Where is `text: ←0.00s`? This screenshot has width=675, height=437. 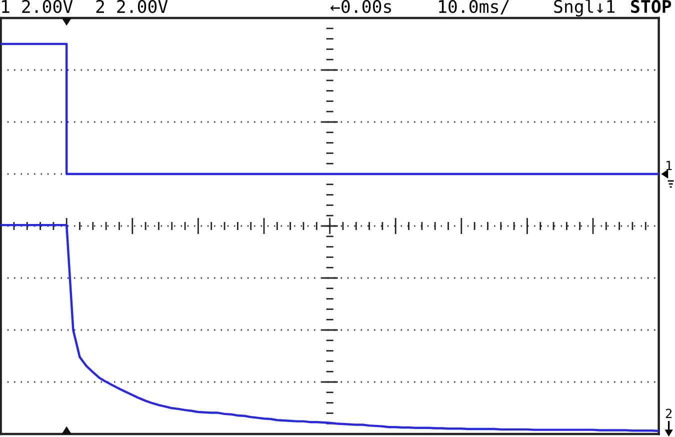
text: ←0.00s is located at coordinates (360, 7).